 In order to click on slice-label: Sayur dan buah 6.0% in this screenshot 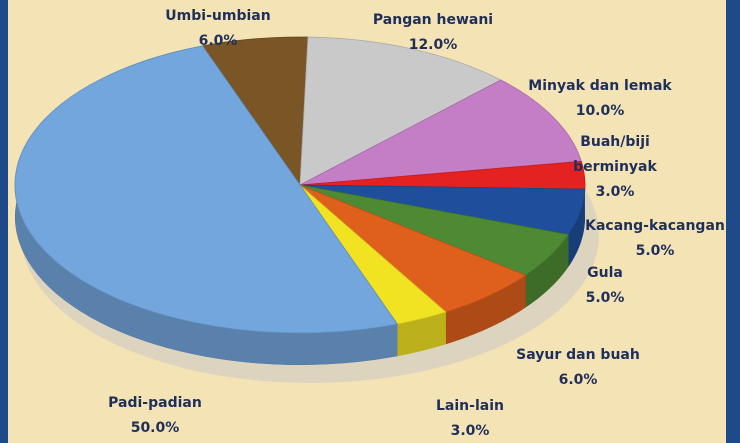, I will do `click(578, 368)`.